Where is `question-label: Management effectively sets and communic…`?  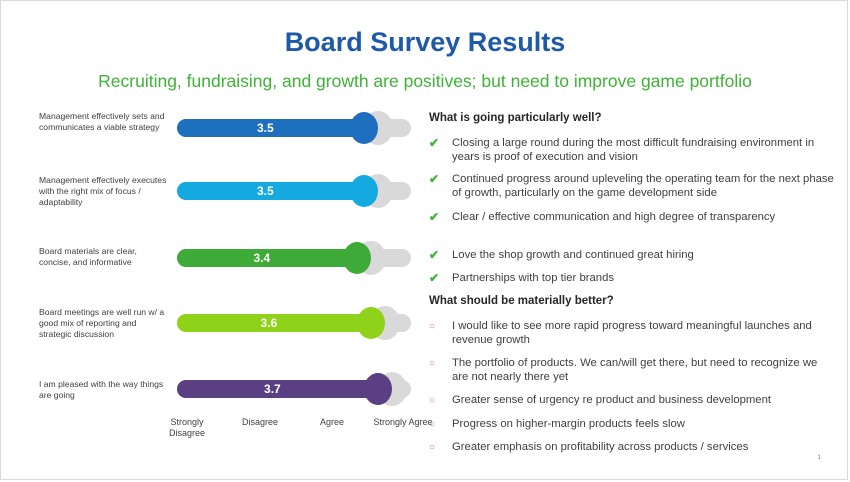 question-label: Management effectively sets and communic… is located at coordinates (102, 121).